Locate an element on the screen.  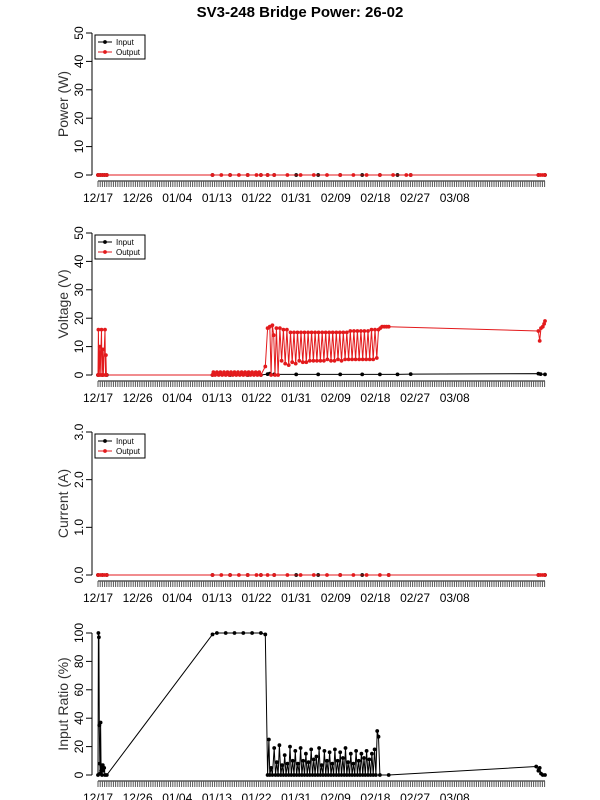
legend-box is located at coordinates (120, 47).